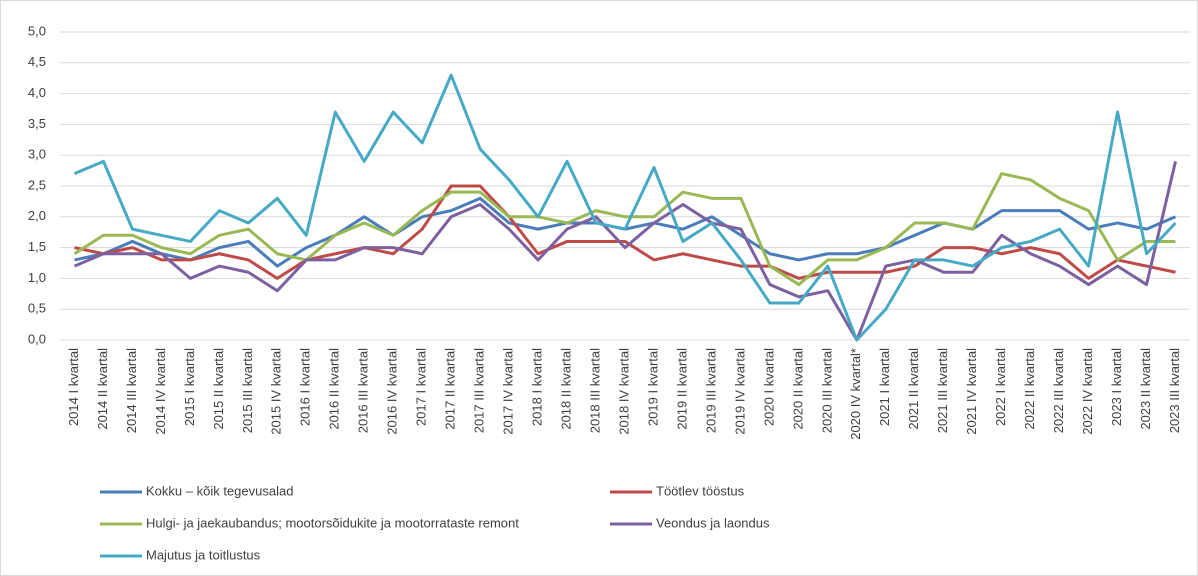 This screenshot has height=576, width=1198. What do you see at coordinates (276, 391) in the screenshot?
I see `x-tick-label: 2015 IV kvartal` at bounding box center [276, 391].